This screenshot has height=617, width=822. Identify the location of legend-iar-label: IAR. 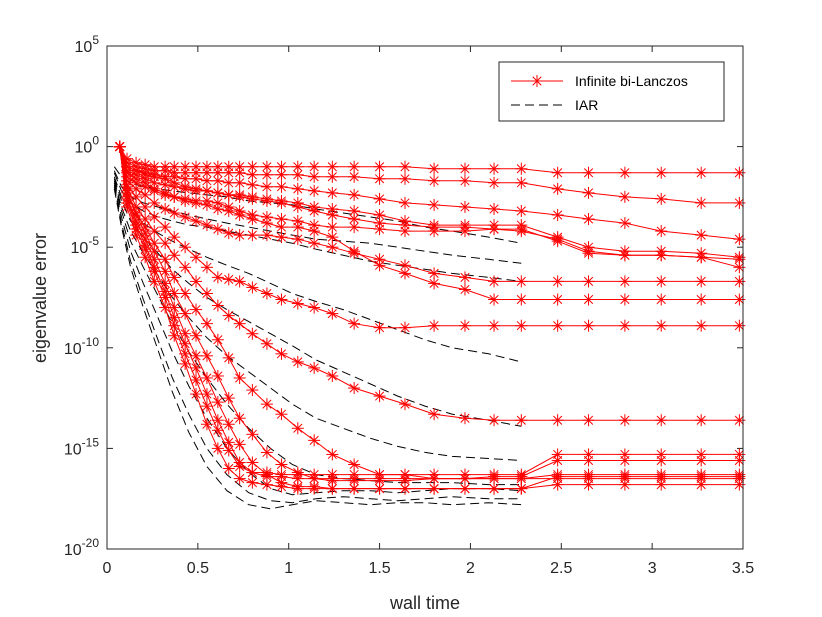
(586, 105).